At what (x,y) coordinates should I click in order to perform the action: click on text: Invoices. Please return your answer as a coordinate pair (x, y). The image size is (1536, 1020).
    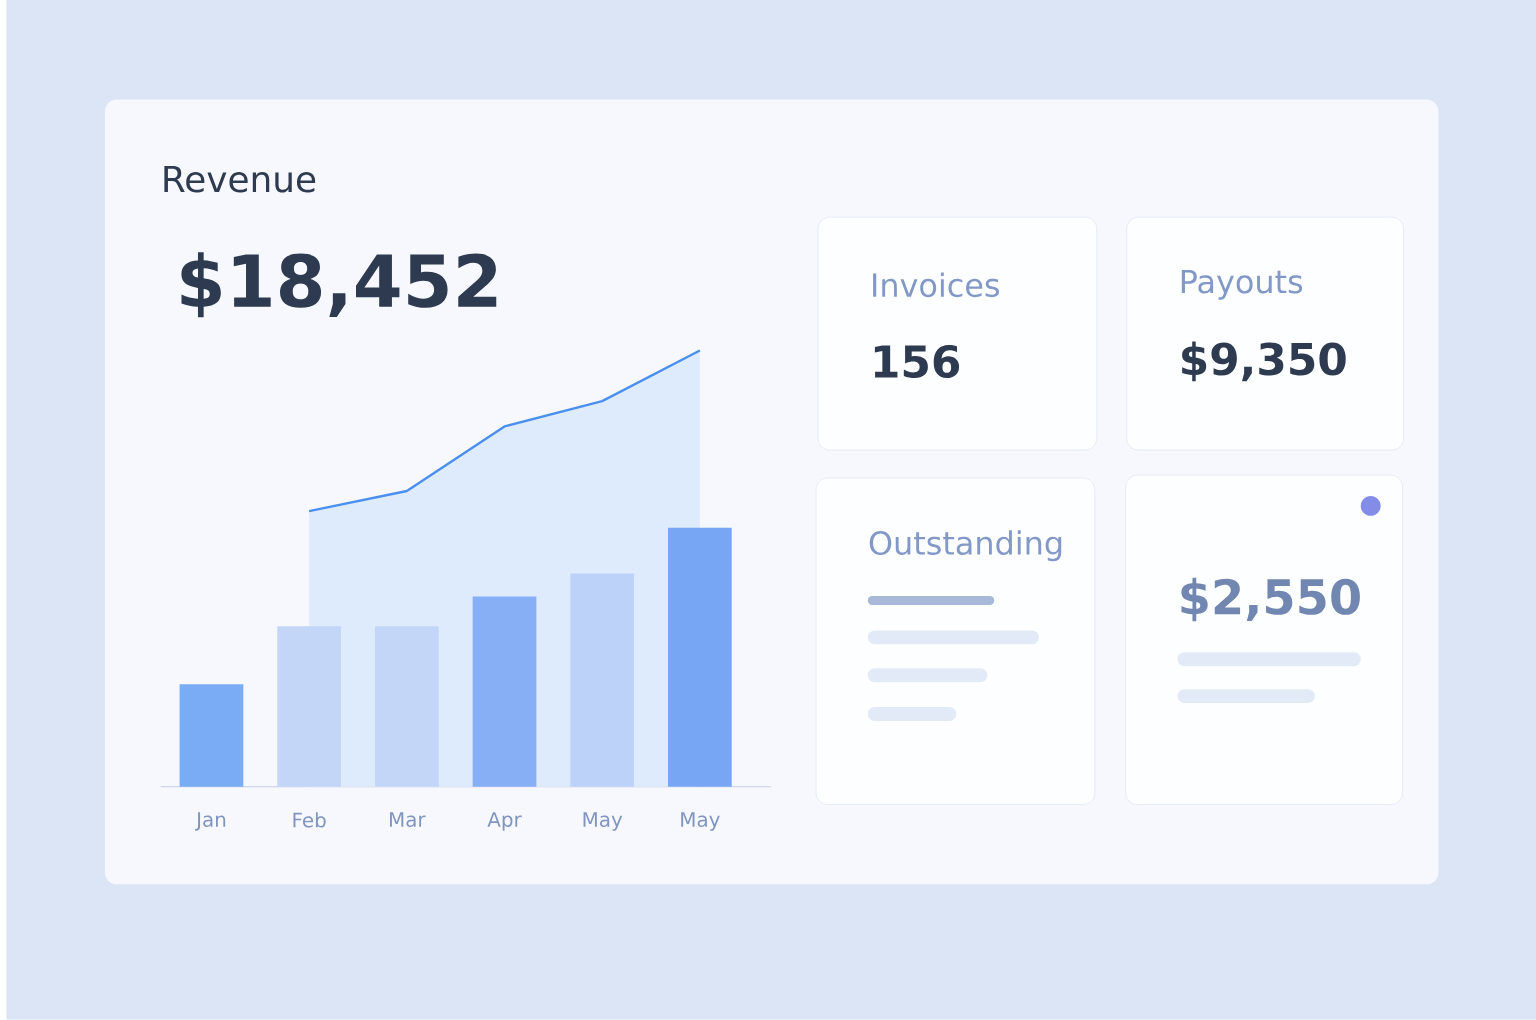
    Looking at the image, I should click on (936, 285).